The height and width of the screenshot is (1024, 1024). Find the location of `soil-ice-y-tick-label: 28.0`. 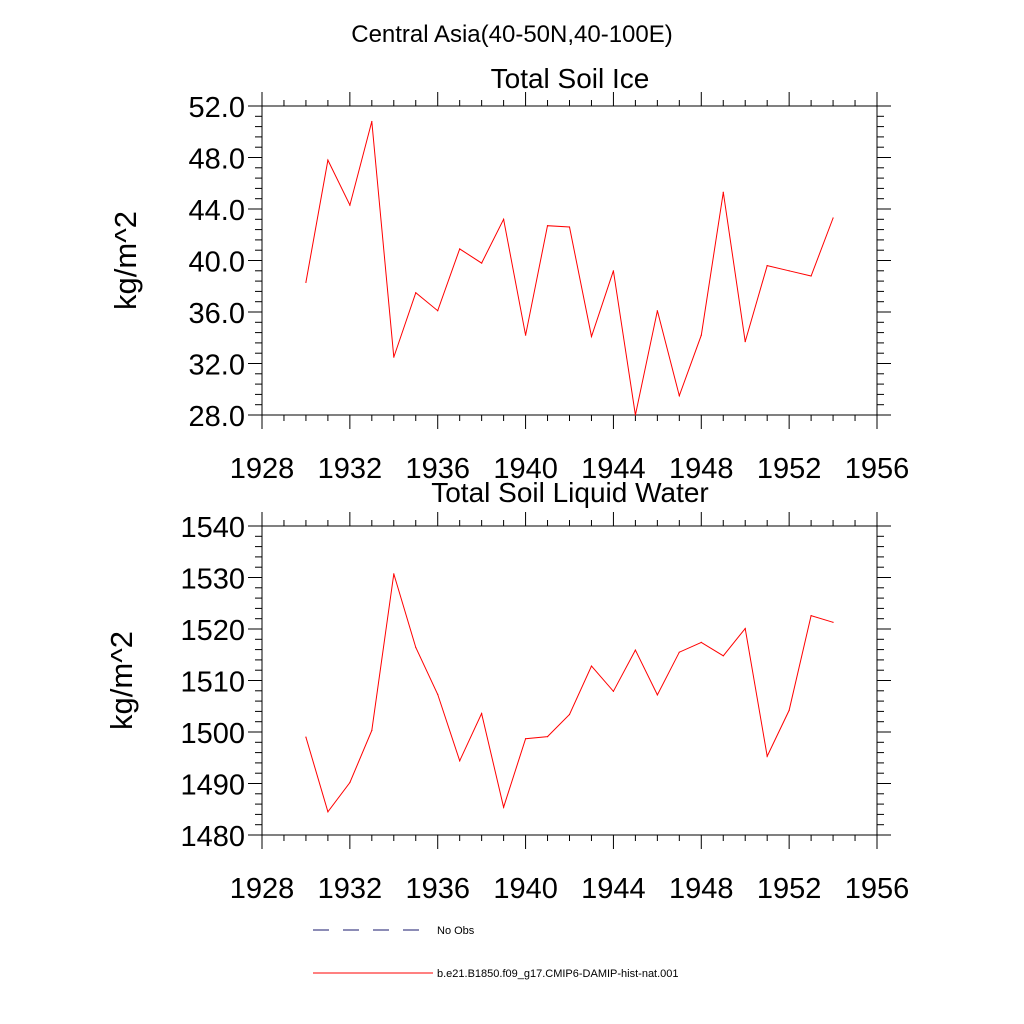

soil-ice-y-tick-label: 28.0 is located at coordinates (217, 417).